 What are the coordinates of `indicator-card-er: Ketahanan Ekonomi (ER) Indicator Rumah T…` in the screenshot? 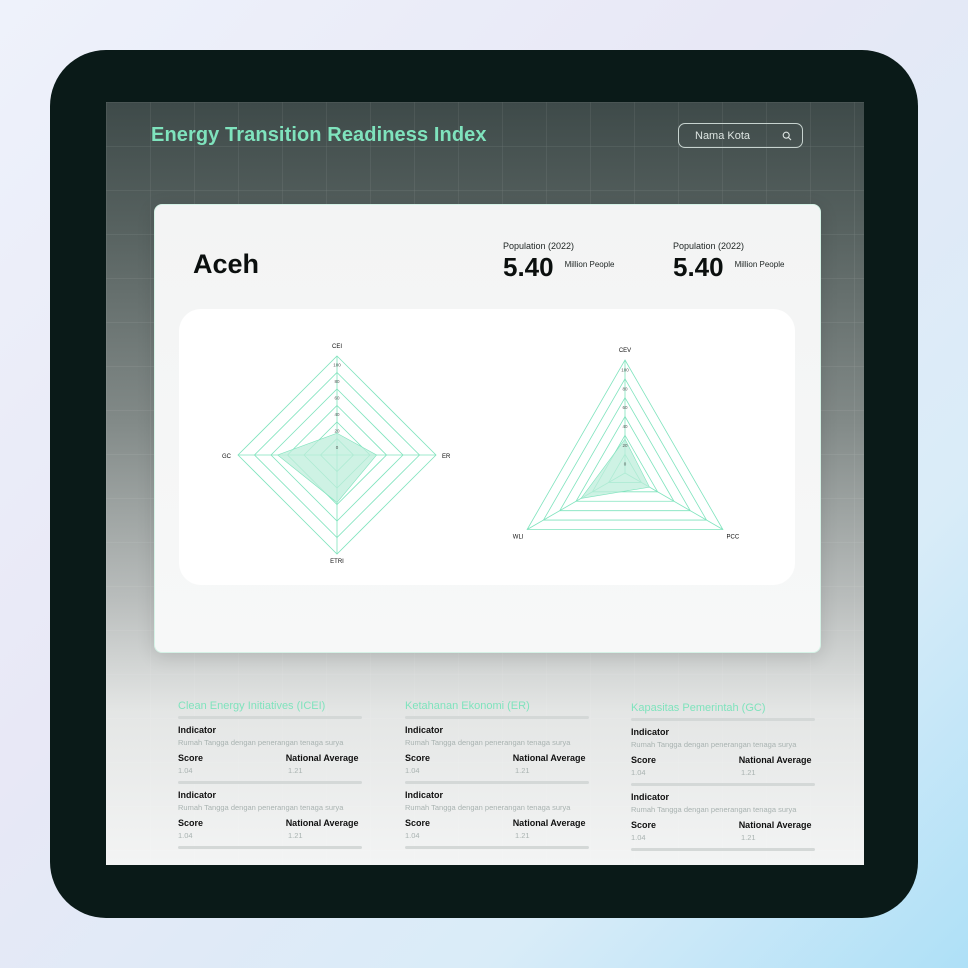 It's located at (498, 774).